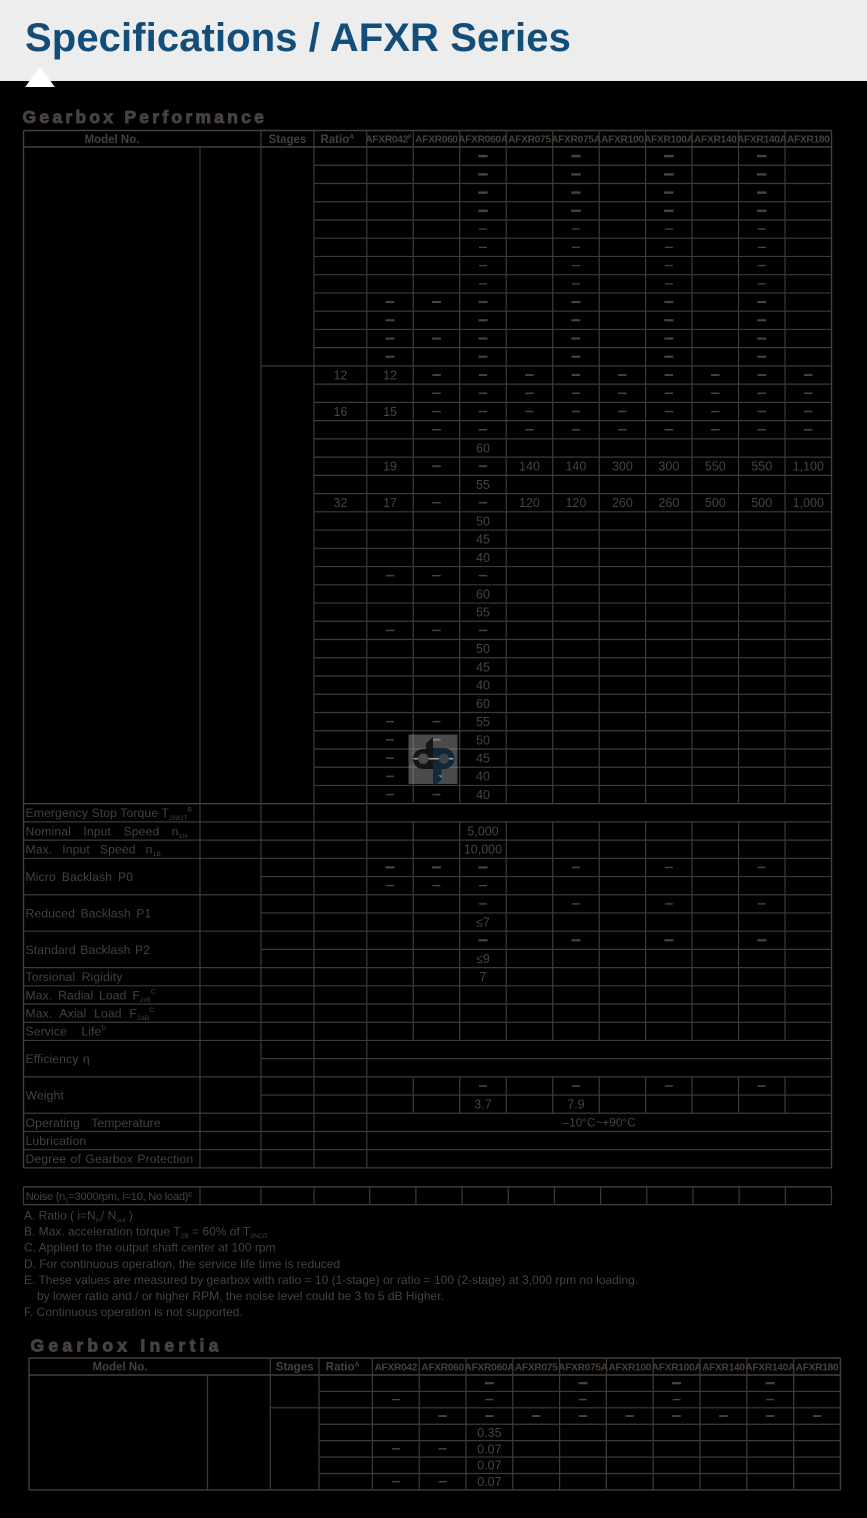  What do you see at coordinates (56, 1141) in the screenshot?
I see `svg-text: Lubrication` at bounding box center [56, 1141].